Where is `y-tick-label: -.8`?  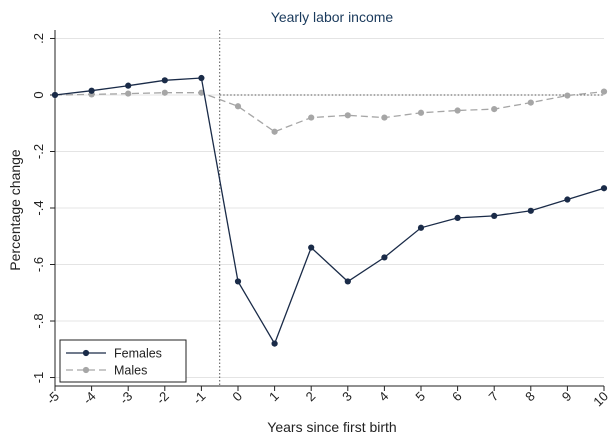
y-tick-label: -.8 is located at coordinates (38, 320).